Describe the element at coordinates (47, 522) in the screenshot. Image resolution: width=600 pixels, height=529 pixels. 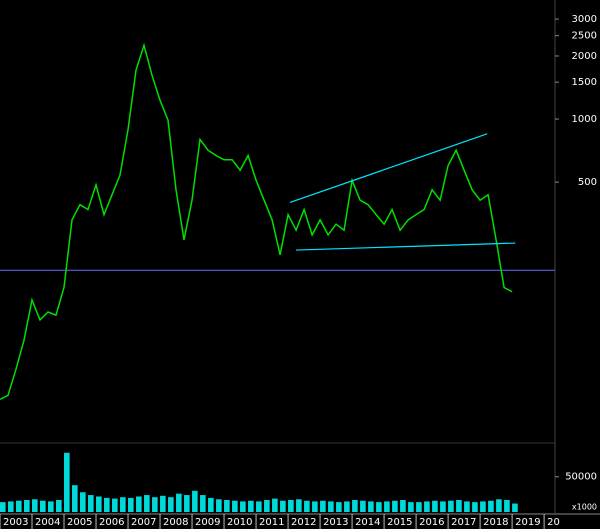
I see `x-tick-label: 2004` at that location.